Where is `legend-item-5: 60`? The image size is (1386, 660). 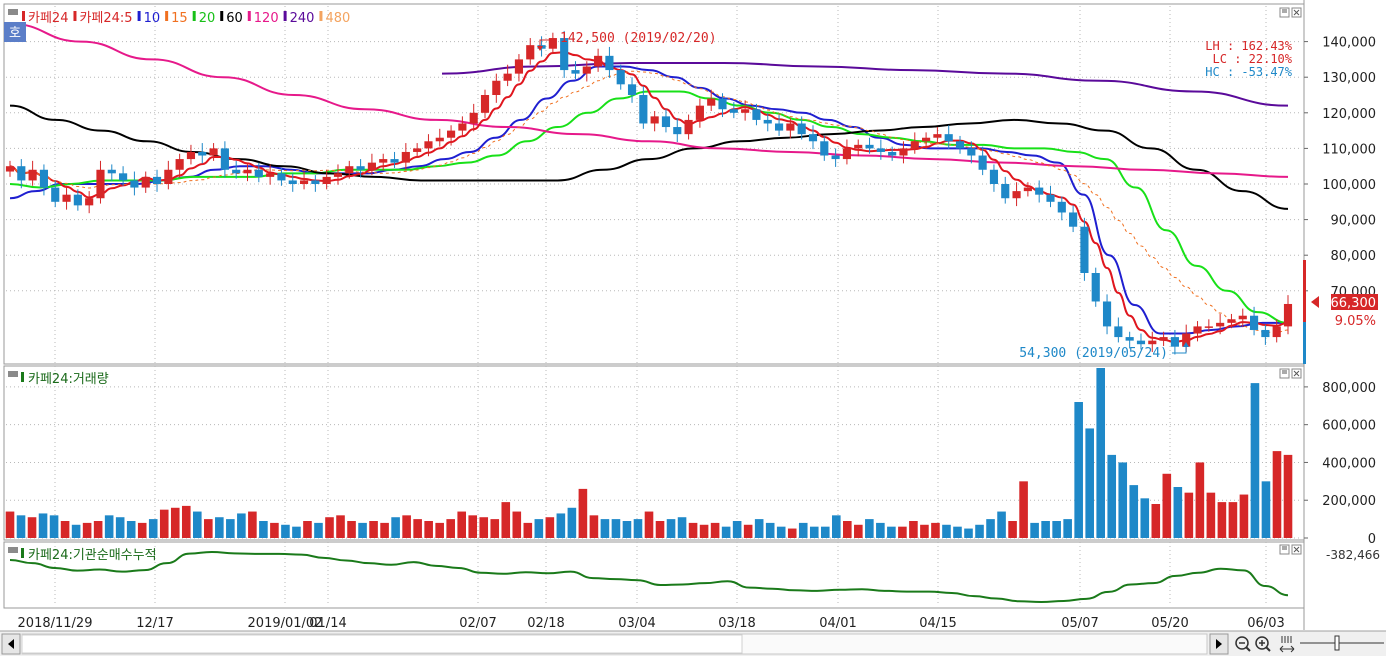 legend-item-5: 60 is located at coordinates (234, 18).